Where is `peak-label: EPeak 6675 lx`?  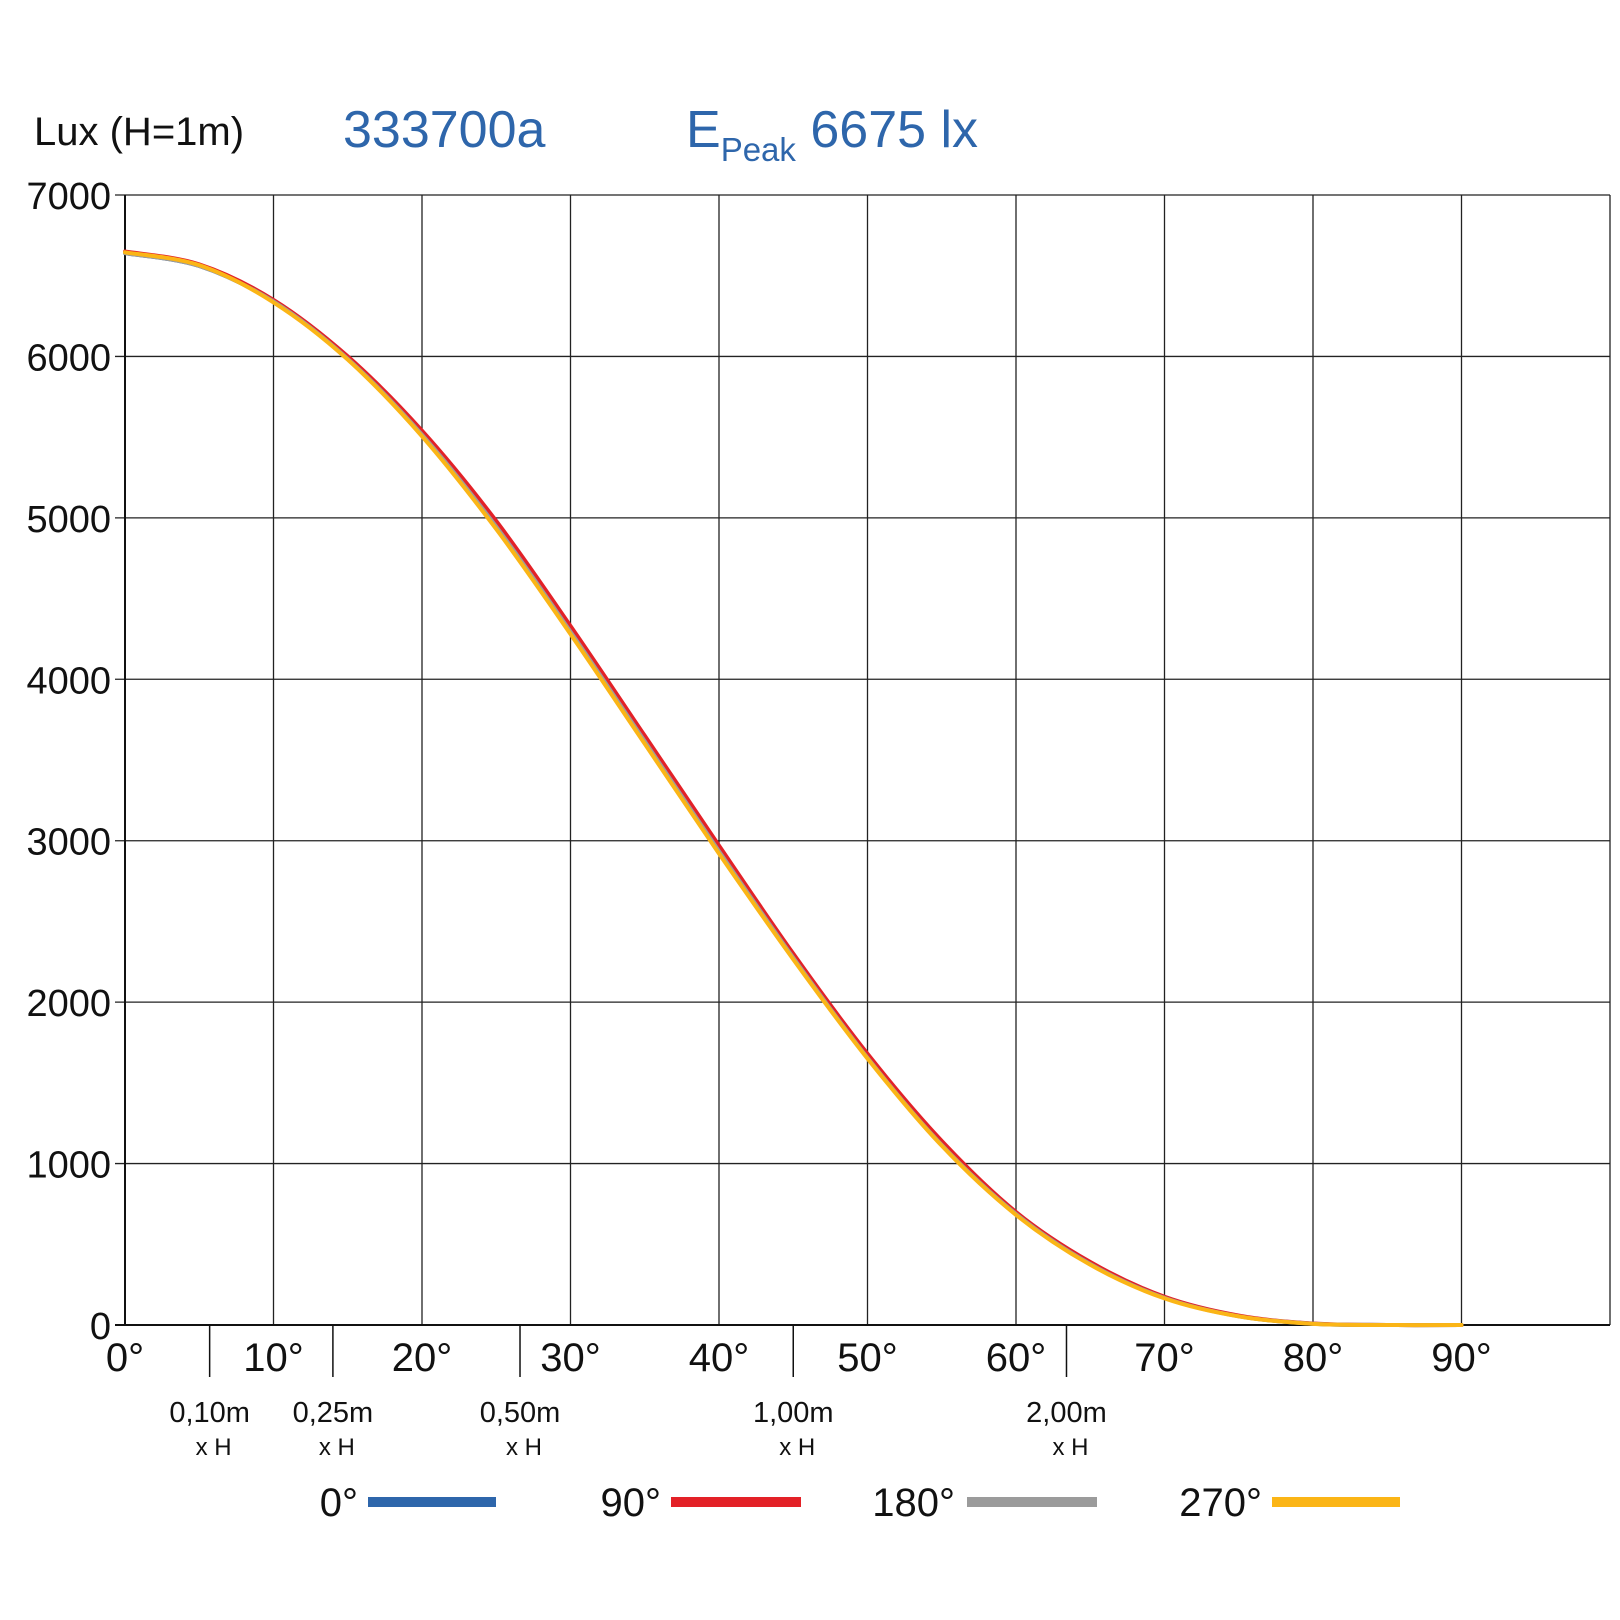
peak-label: EPeak 6675 lx is located at coordinates (832, 134).